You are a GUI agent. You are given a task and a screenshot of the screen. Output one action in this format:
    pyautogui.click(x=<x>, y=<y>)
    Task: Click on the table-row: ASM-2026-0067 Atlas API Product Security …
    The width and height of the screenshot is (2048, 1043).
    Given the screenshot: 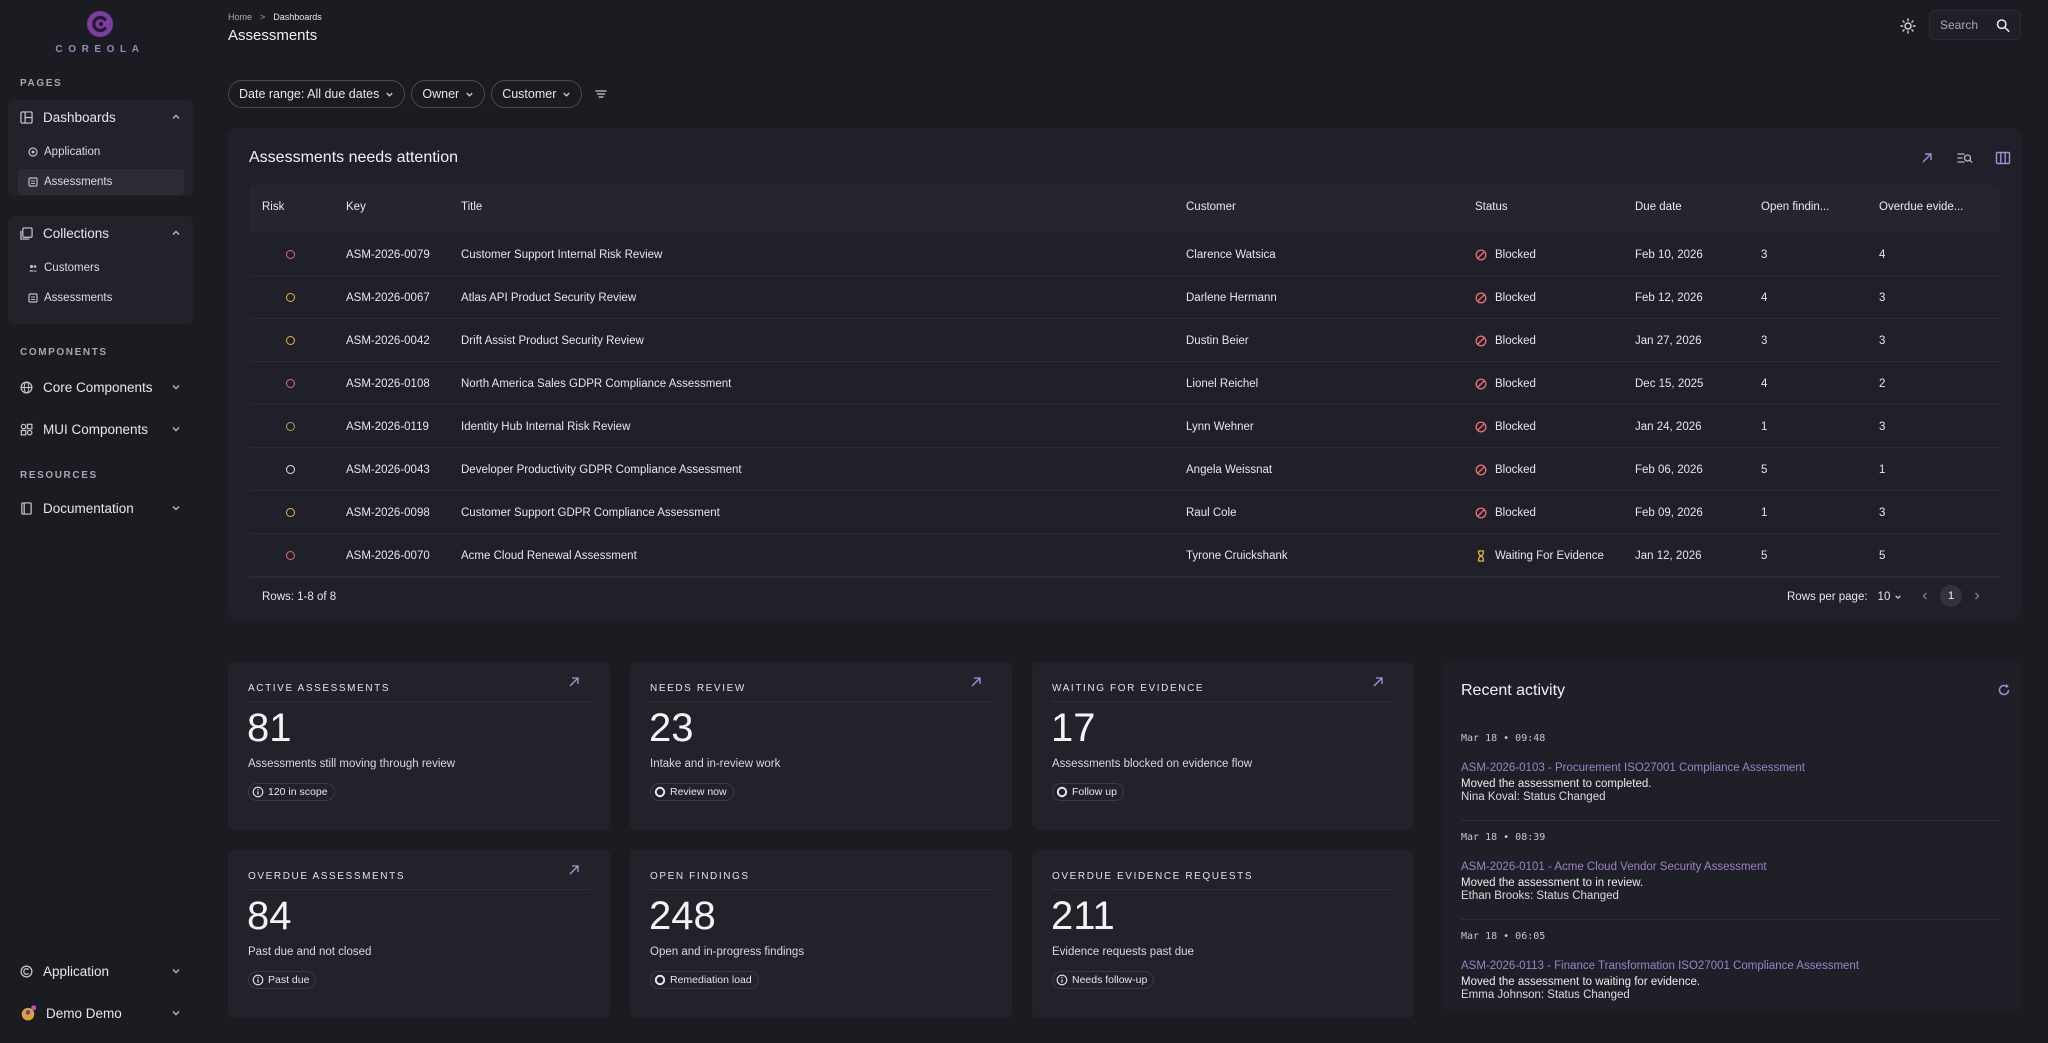 What is the action you would take?
    pyautogui.click(x=1124, y=297)
    